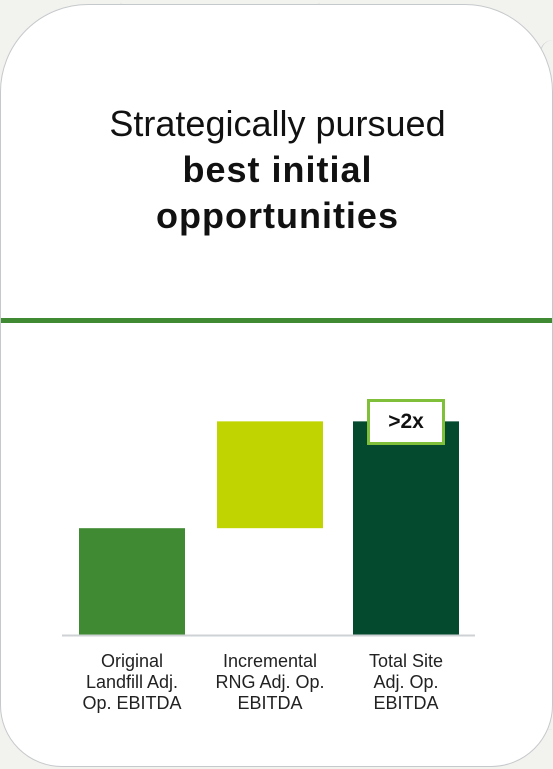 The width and height of the screenshot is (553, 769). Describe the element at coordinates (132, 703) in the screenshot. I see `x-tick-label-line: Op. EBITDA` at that location.